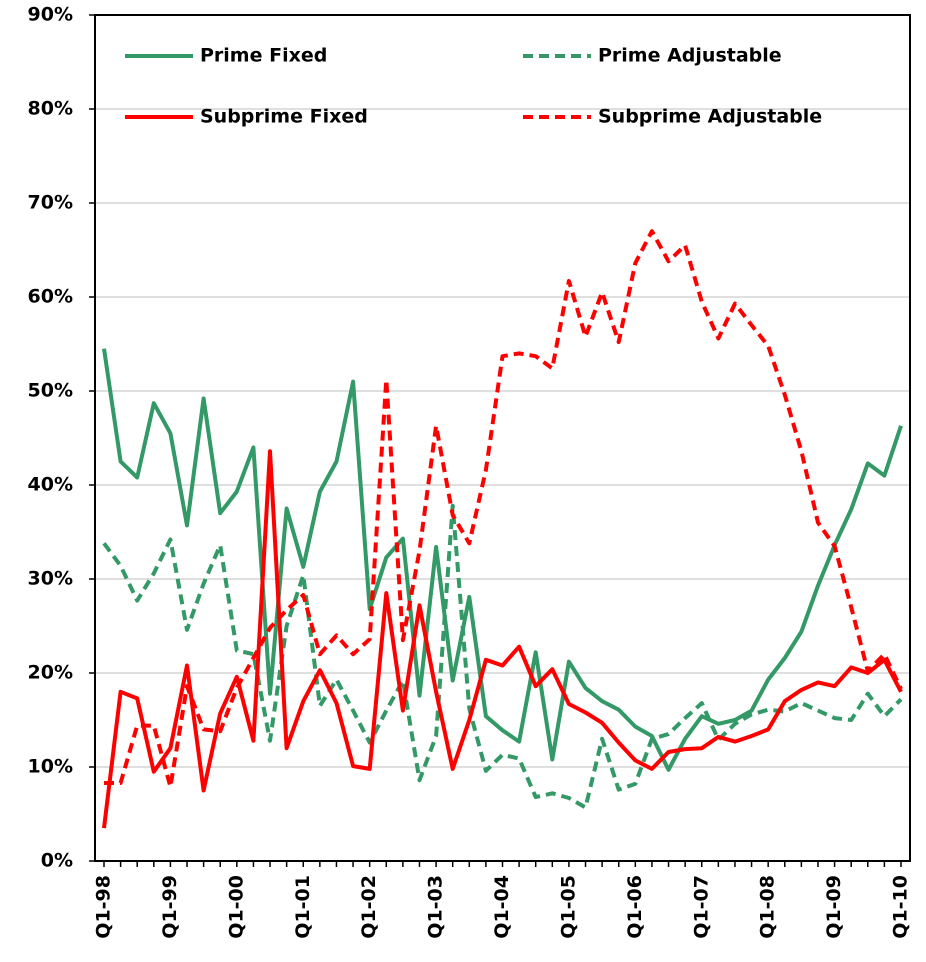  Describe the element at coordinates (369, 907) in the screenshot. I see `x-tick-label: Q1-02` at that location.